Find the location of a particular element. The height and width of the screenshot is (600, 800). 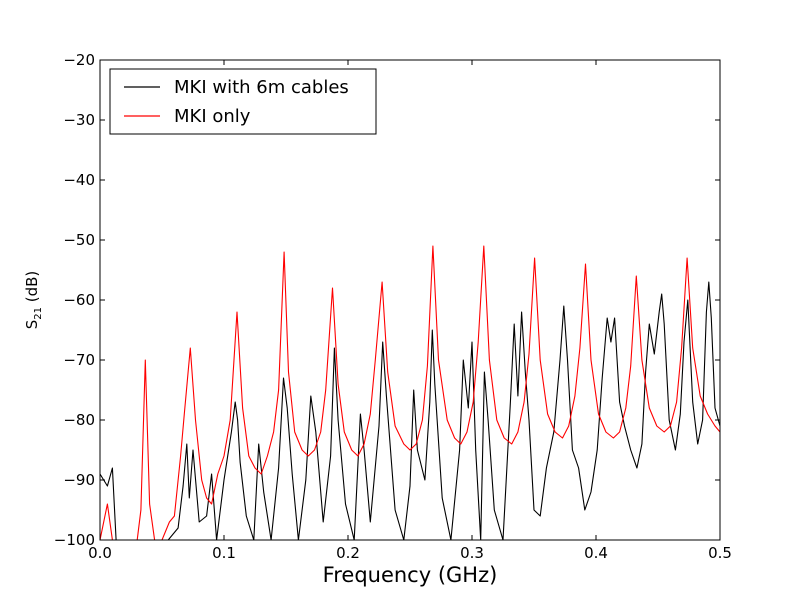

y-tick-label: −80 is located at coordinates (79, 420).